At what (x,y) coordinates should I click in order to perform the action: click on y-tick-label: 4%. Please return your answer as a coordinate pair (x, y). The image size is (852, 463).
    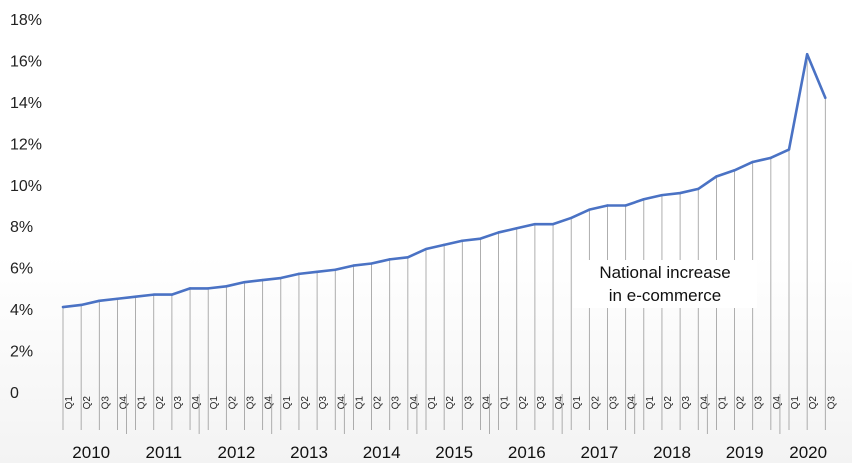
    Looking at the image, I should click on (21, 310).